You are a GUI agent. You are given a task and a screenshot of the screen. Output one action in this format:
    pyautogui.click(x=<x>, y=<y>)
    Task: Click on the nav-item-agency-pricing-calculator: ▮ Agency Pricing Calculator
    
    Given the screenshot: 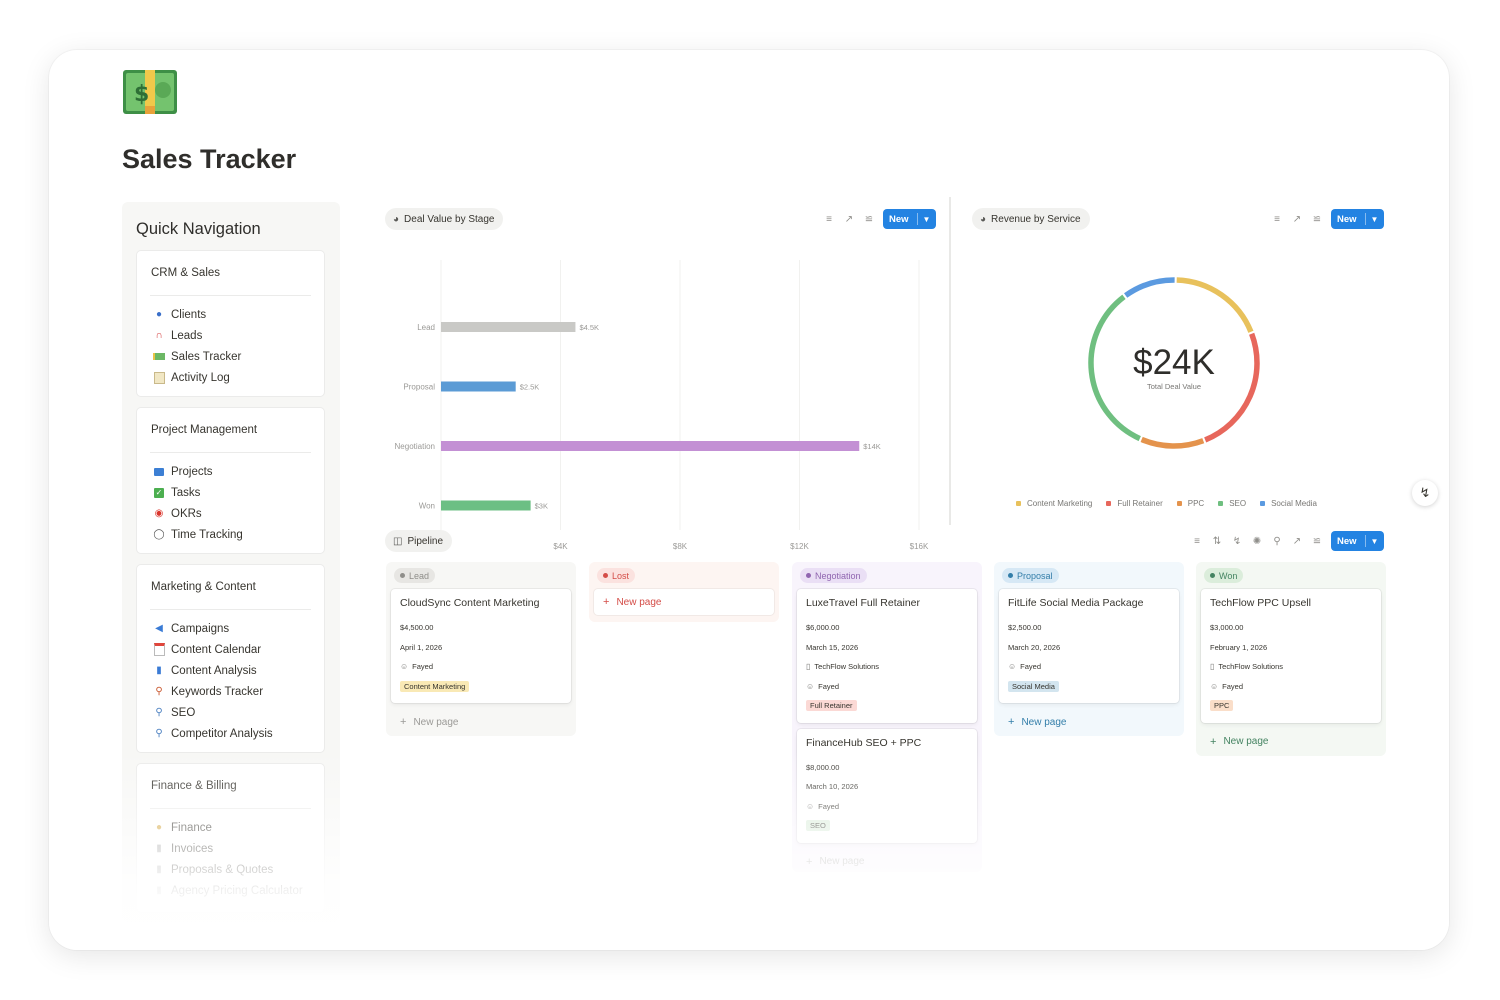 What is the action you would take?
    pyautogui.click(x=230, y=890)
    